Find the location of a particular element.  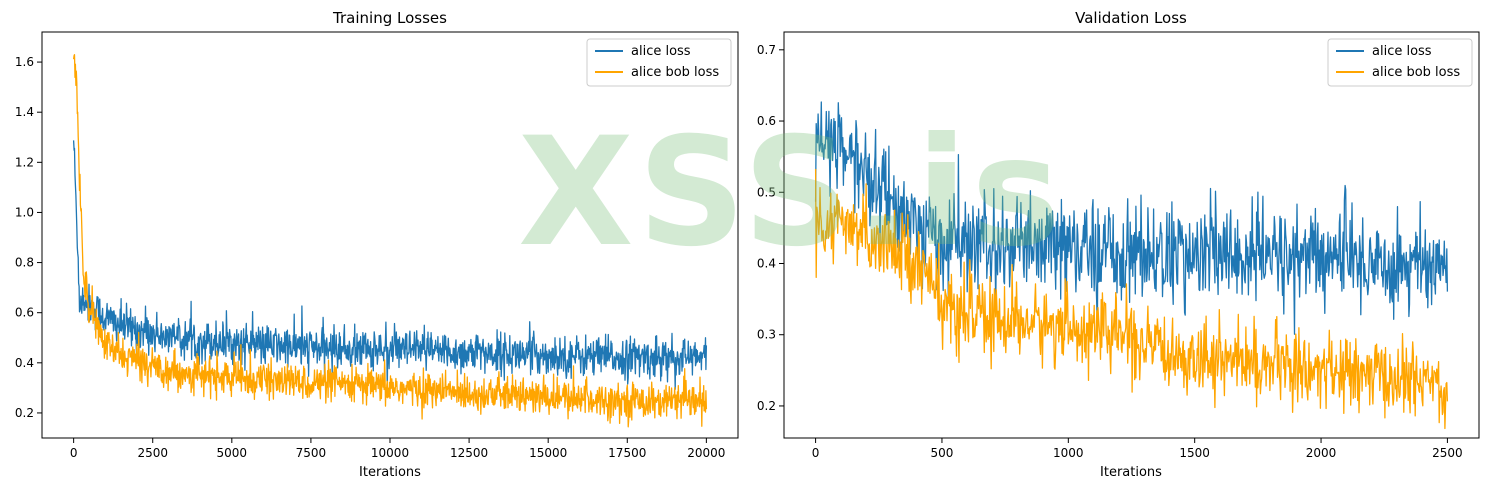

training-losses-xtick-label: 15000 is located at coordinates (548, 453).